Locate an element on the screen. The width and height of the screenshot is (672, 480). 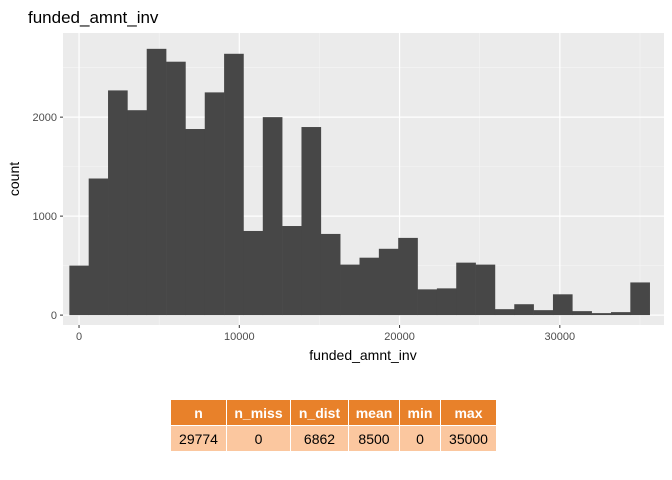
value-max: 35000 is located at coordinates (468, 438).